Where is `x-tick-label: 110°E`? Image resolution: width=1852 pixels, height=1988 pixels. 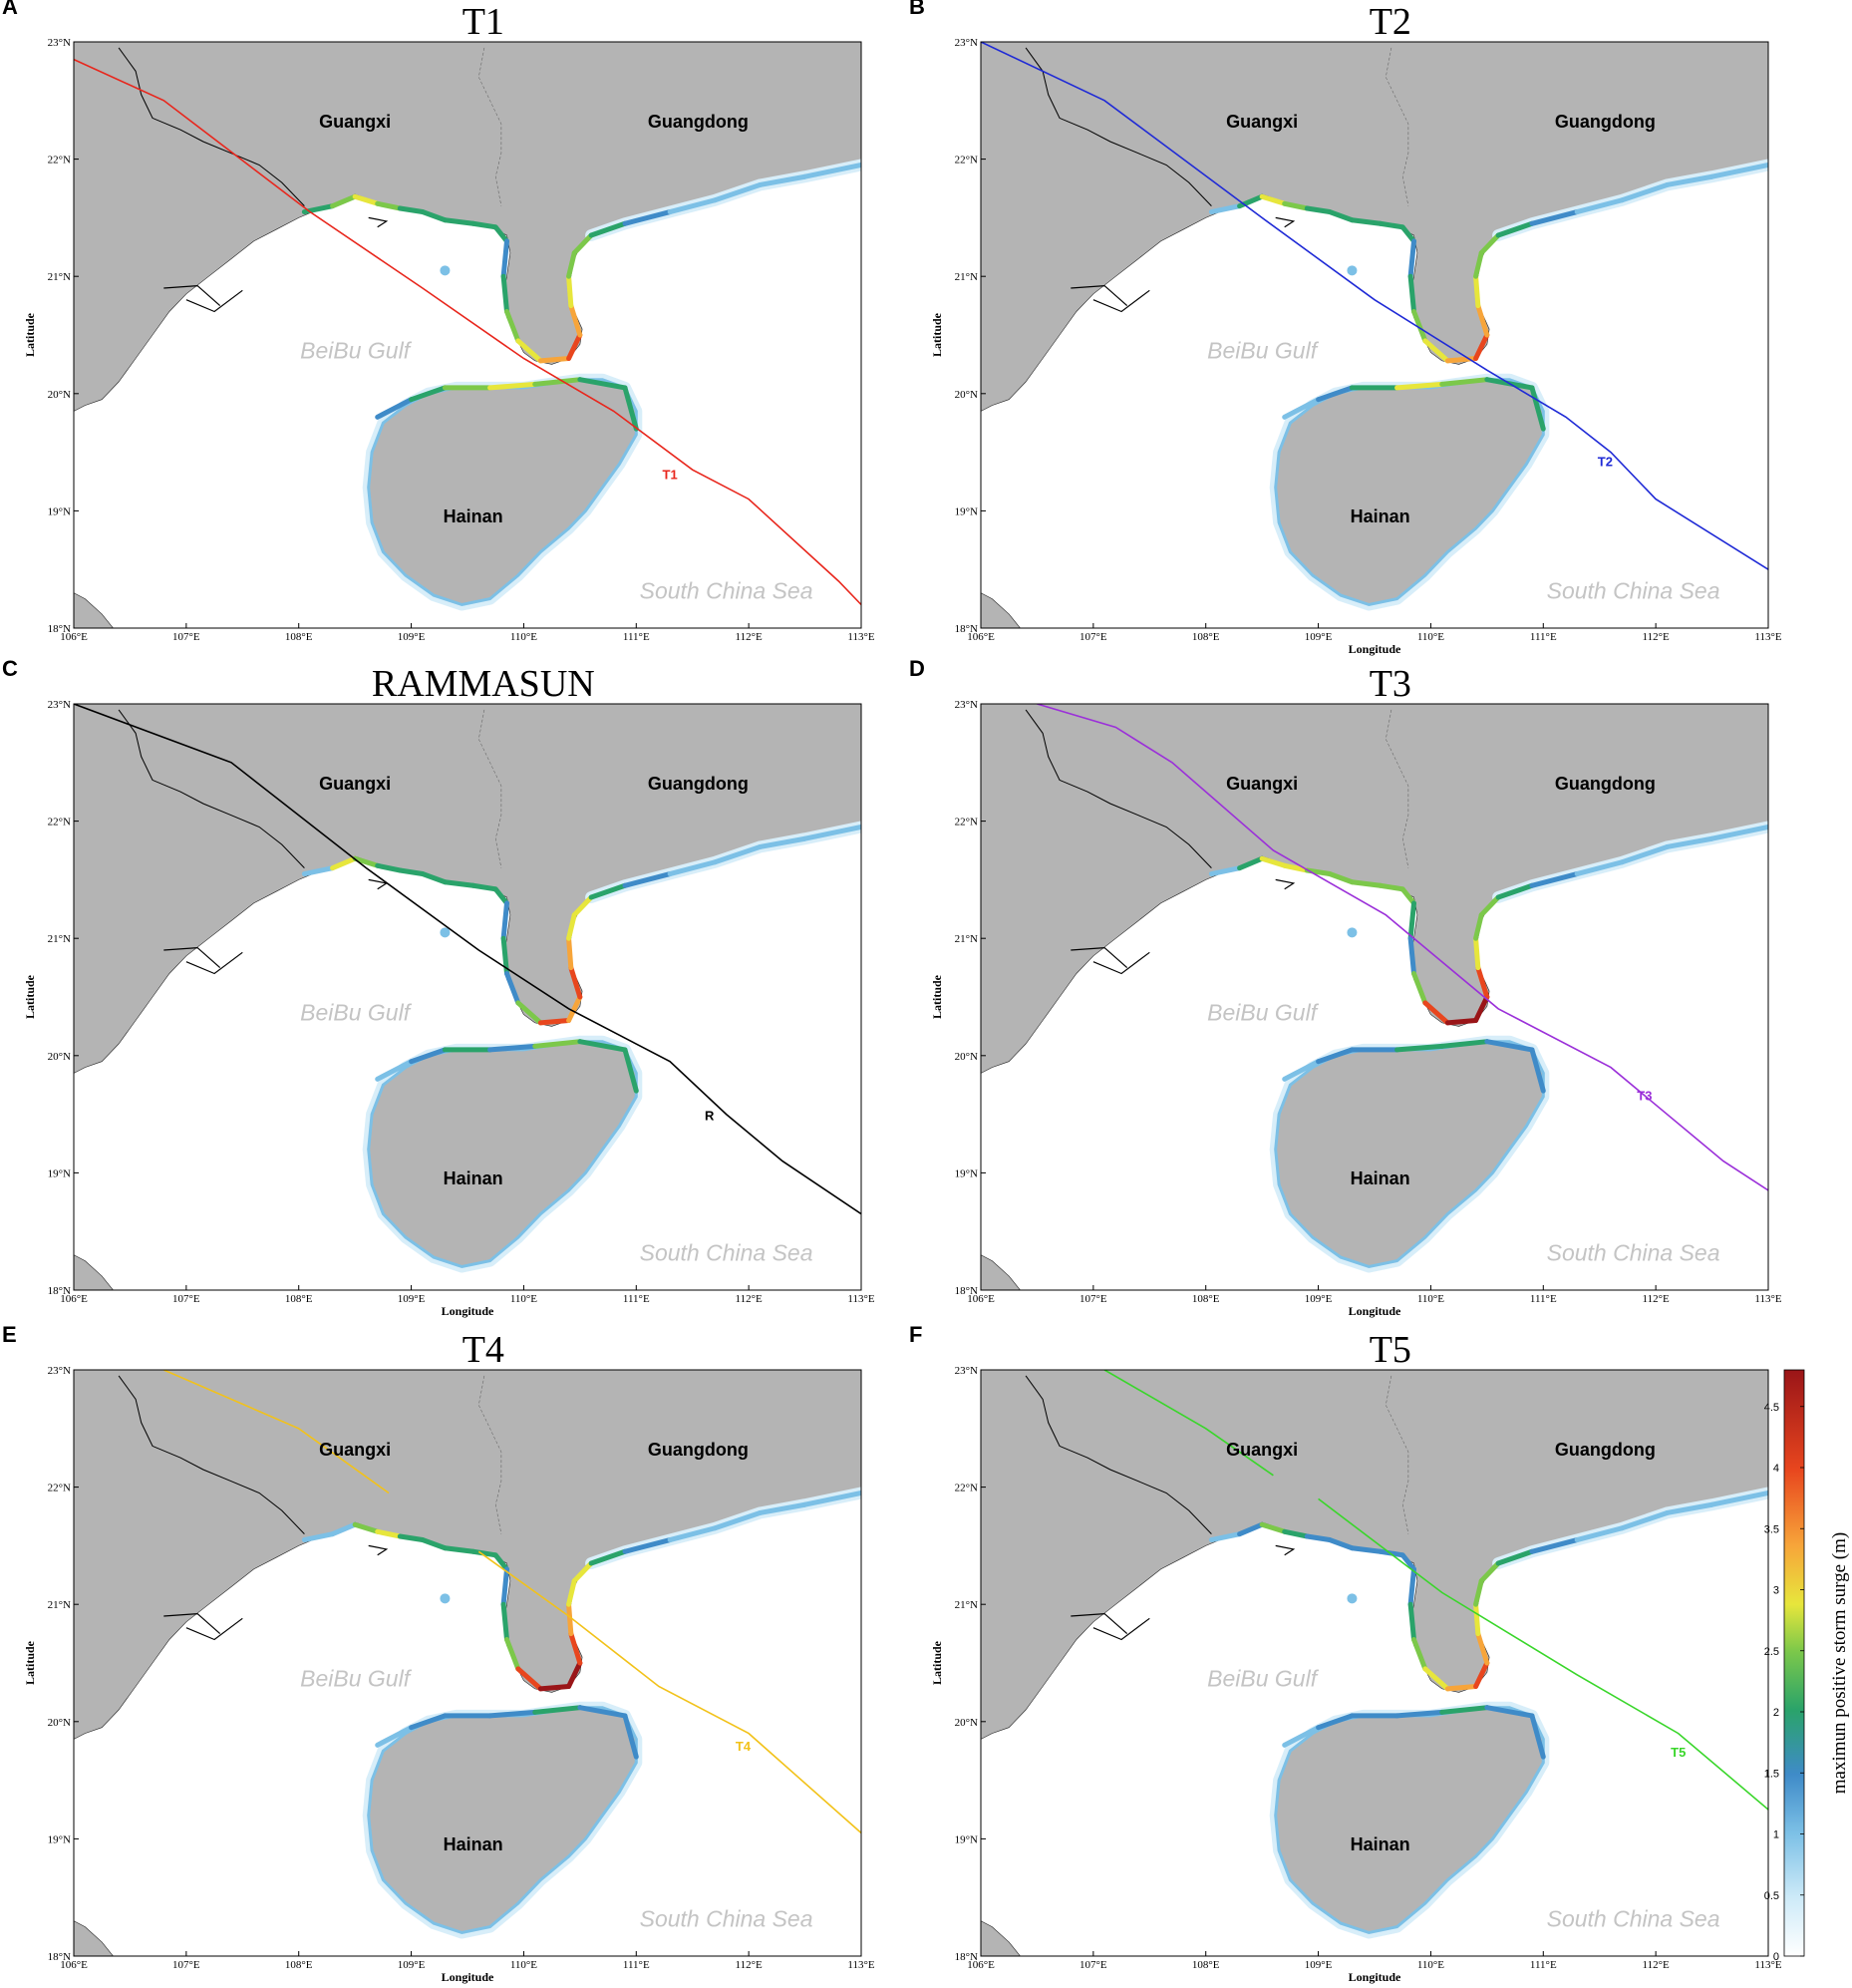 x-tick-label: 110°E is located at coordinates (523, 1299).